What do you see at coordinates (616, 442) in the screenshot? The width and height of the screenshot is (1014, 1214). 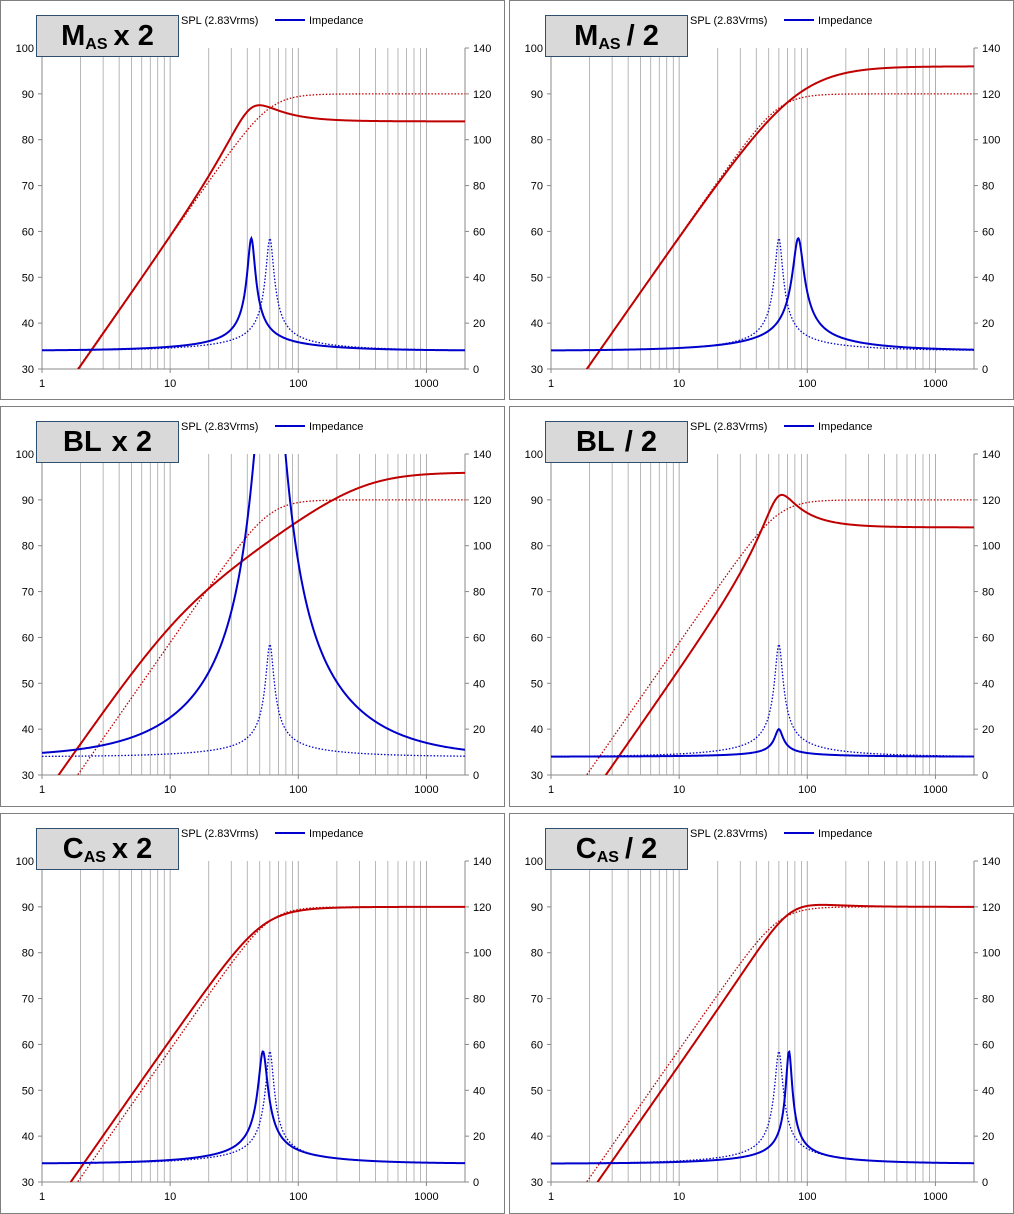 I see `chart-label-box: BL / 2` at bounding box center [616, 442].